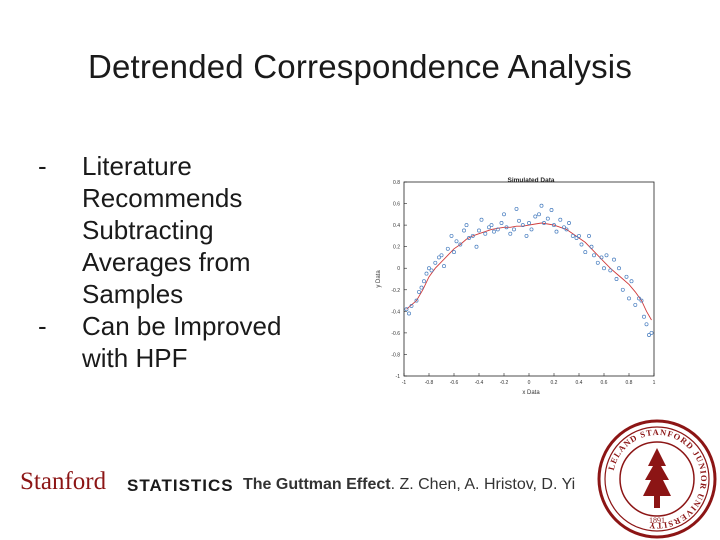 This screenshot has height=540, width=720. I want to click on x-tick-label: 1, so click(654, 383).